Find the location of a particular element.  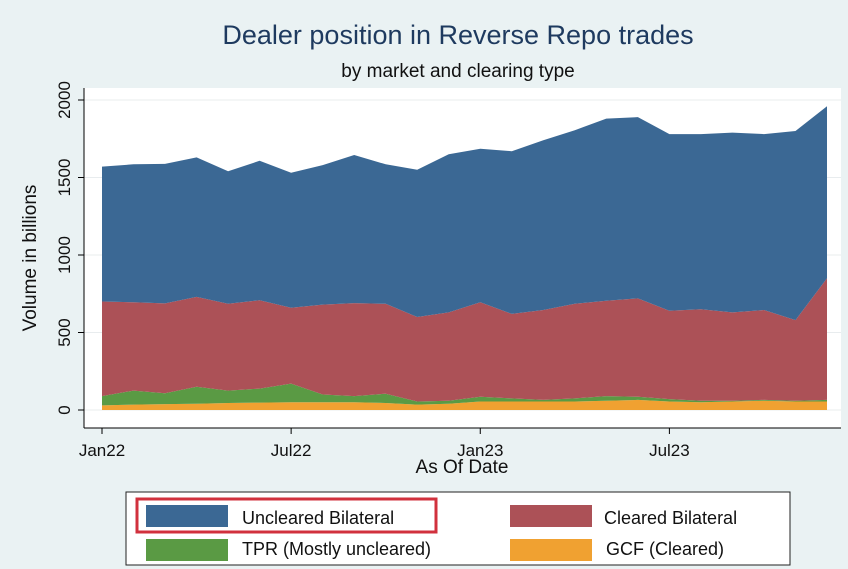

x-tick-label: Jul22 is located at coordinates (291, 450).